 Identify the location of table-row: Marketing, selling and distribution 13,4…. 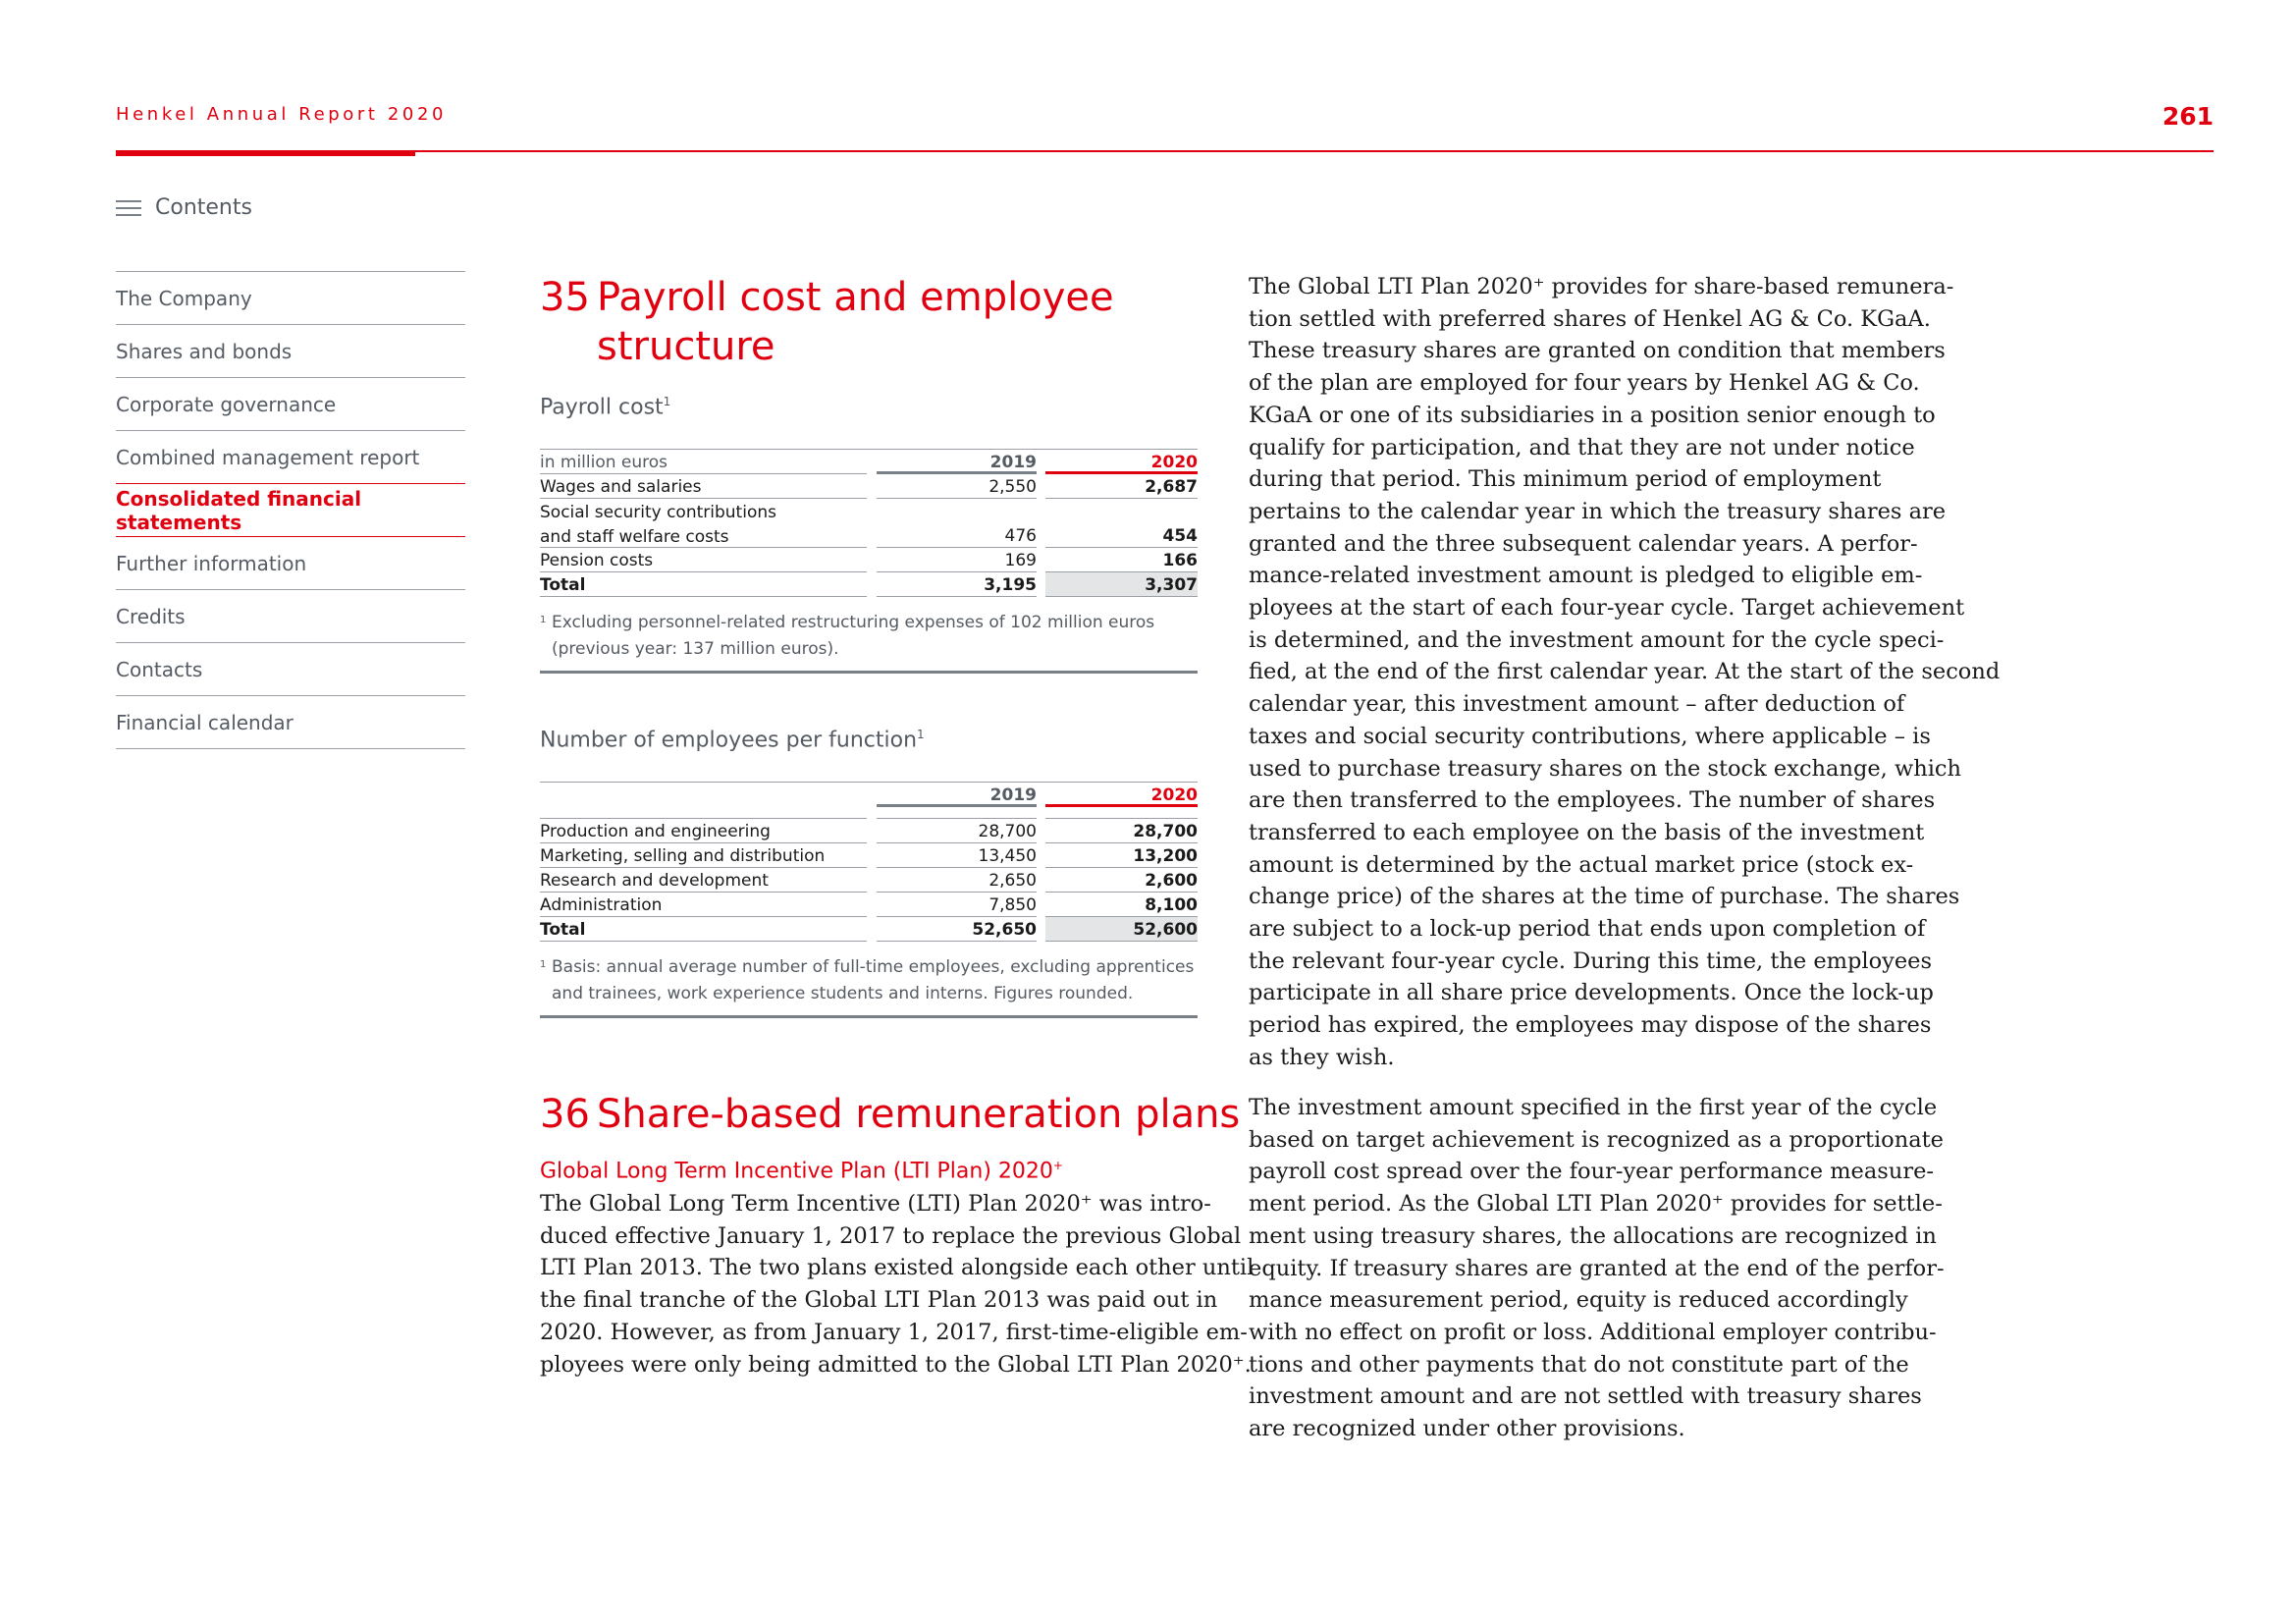
(869, 857).